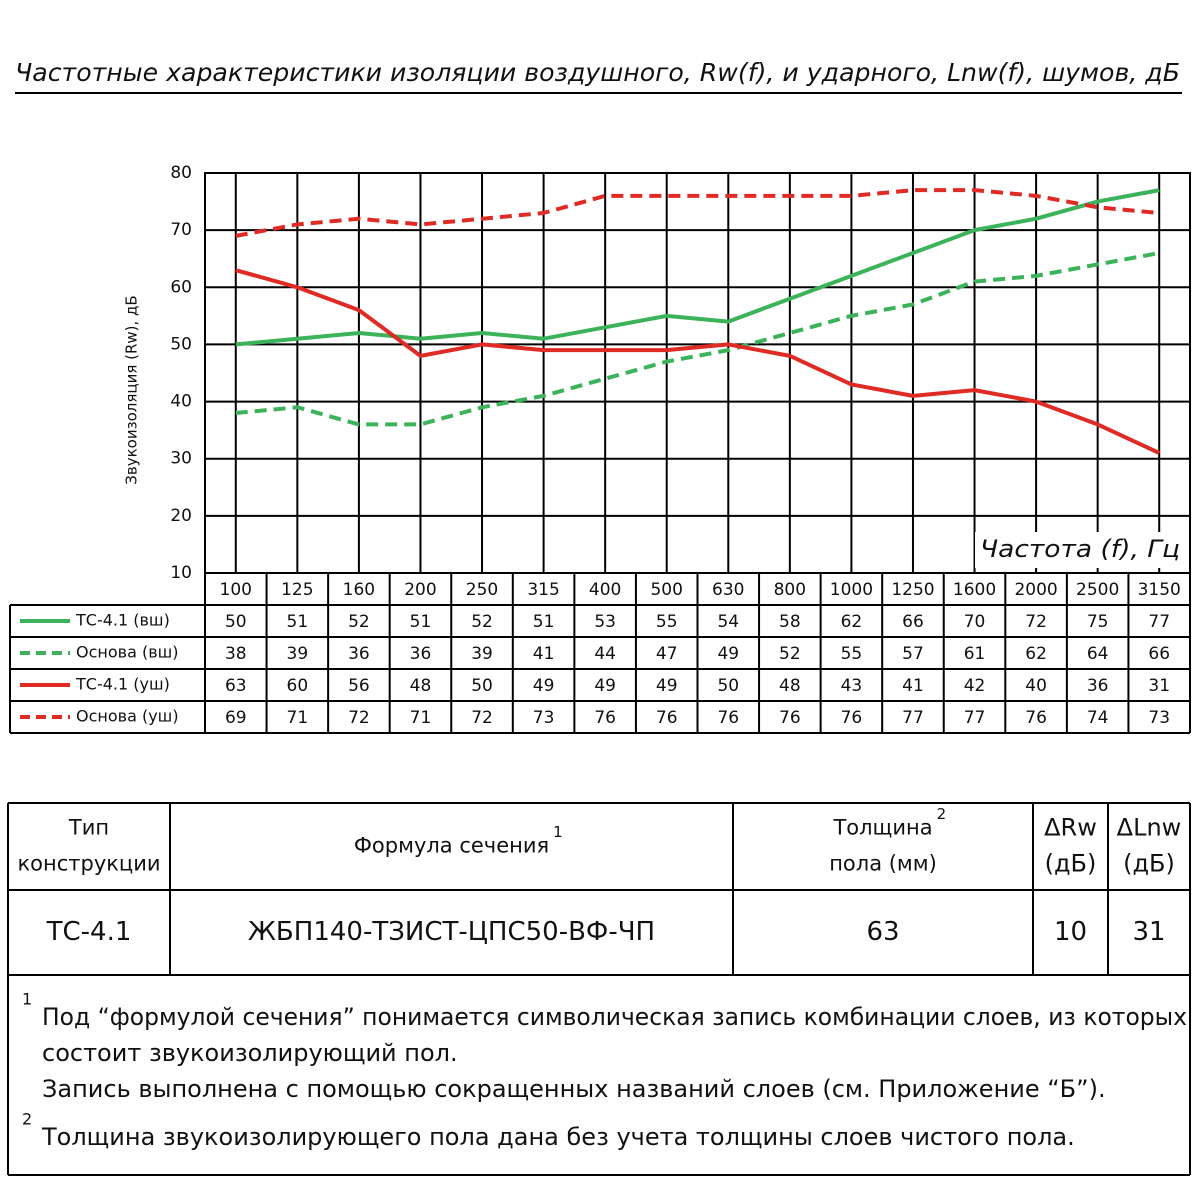 The image size is (1200, 1200). Describe the element at coordinates (181, 230) in the screenshot. I see `y-tick-label: 70` at that location.